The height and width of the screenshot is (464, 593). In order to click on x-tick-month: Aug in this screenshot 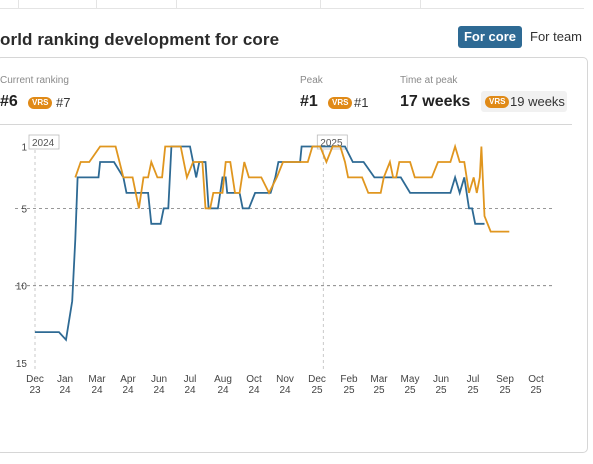, I will do `click(223, 379)`.